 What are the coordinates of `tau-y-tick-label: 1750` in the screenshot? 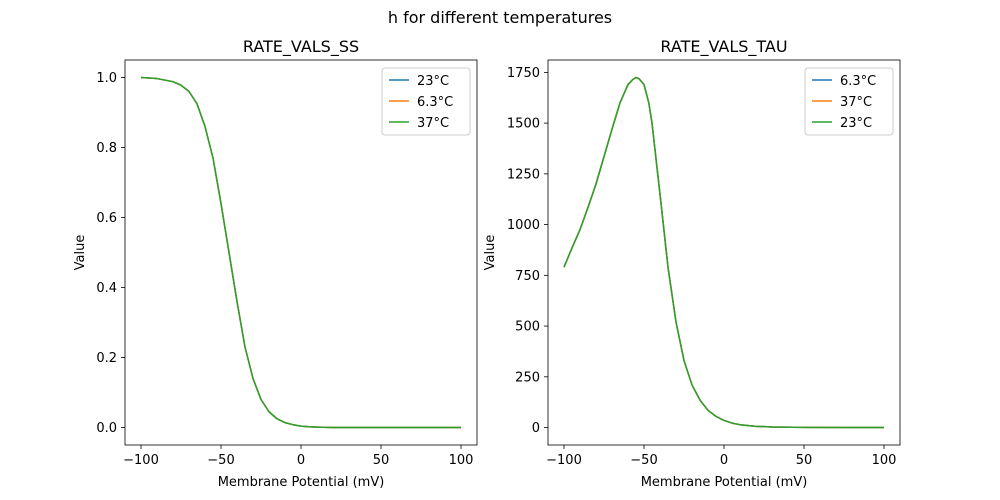 It's located at (523, 73).